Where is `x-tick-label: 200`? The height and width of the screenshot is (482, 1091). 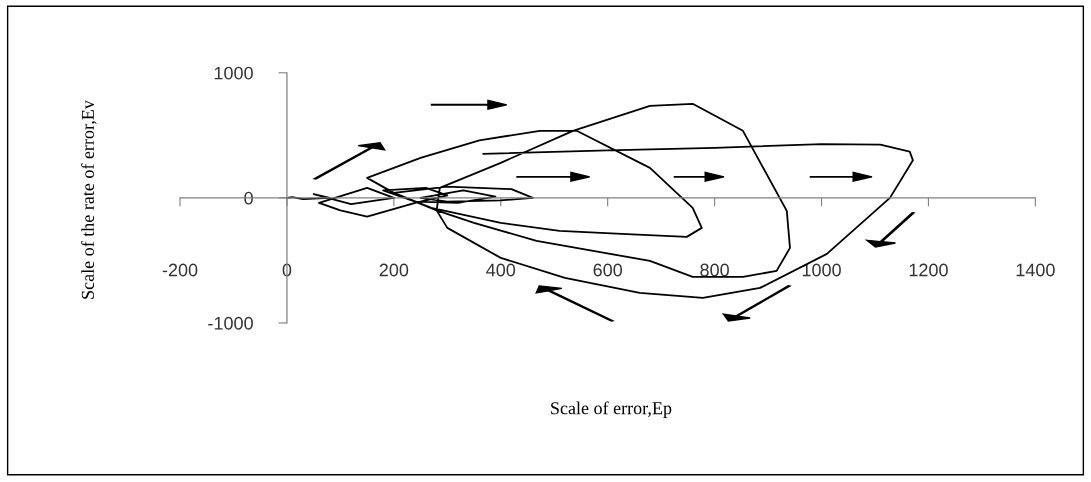 x-tick-label: 200 is located at coordinates (394, 270).